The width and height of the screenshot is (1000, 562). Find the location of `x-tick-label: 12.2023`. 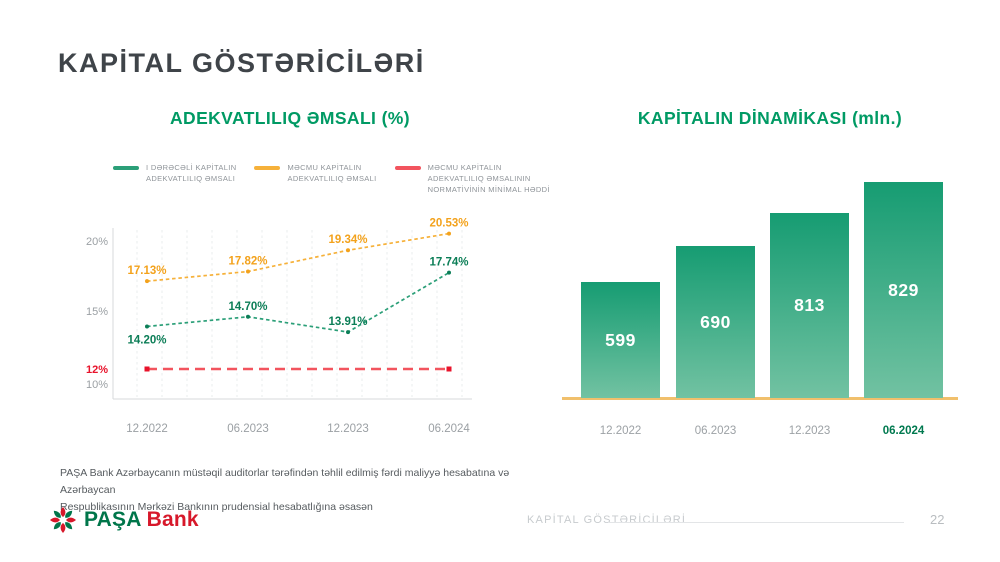

x-tick-label: 12.2023 is located at coordinates (348, 429).